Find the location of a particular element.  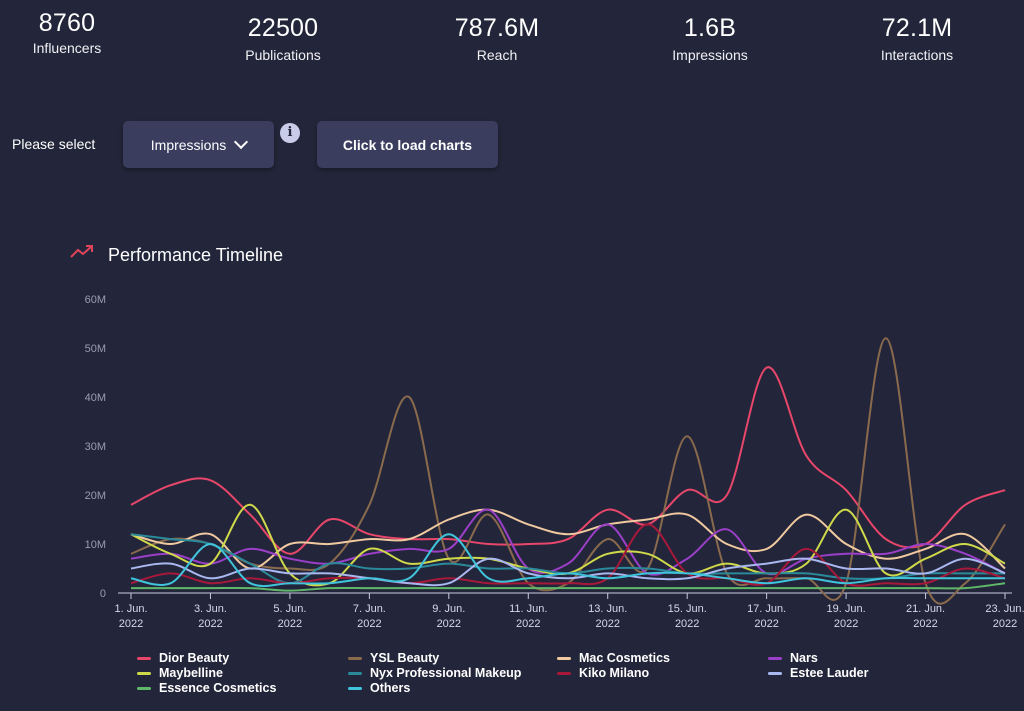

metric-select-value: Impressions is located at coordinates (188, 144).